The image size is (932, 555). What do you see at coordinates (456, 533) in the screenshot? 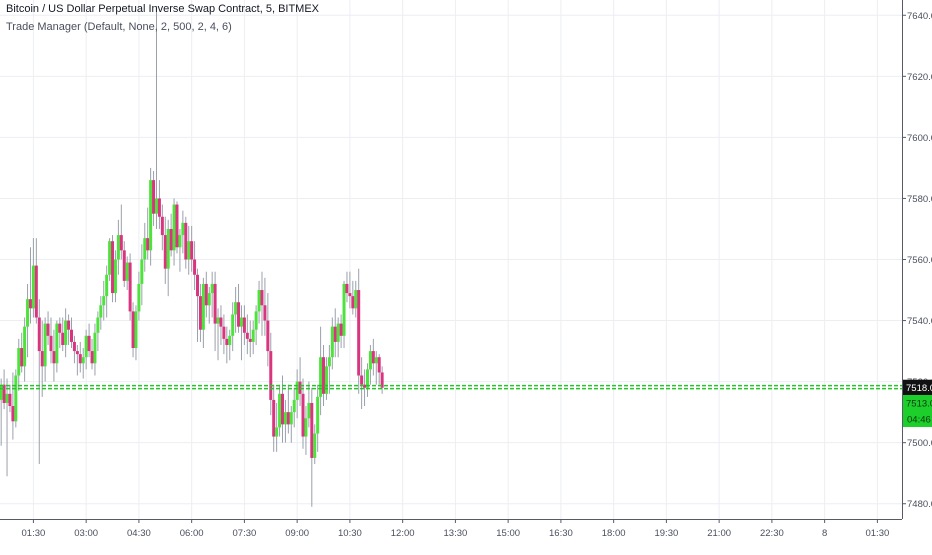
I see `x-tick-label: 13:30` at bounding box center [456, 533].